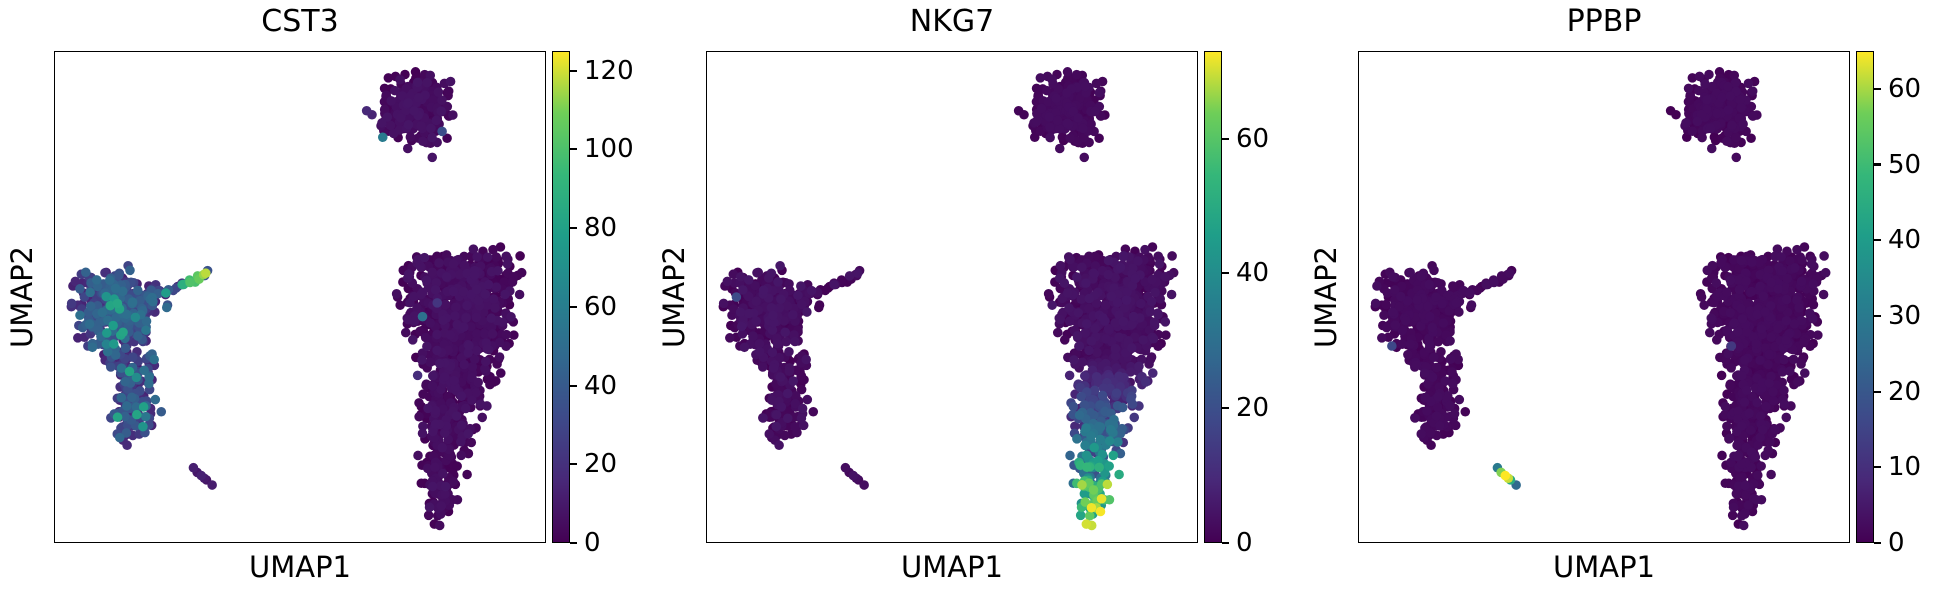 This screenshot has width=1945, height=599. Describe the element at coordinates (601, 228) in the screenshot. I see `colorbar-tick-label: 80` at that location.